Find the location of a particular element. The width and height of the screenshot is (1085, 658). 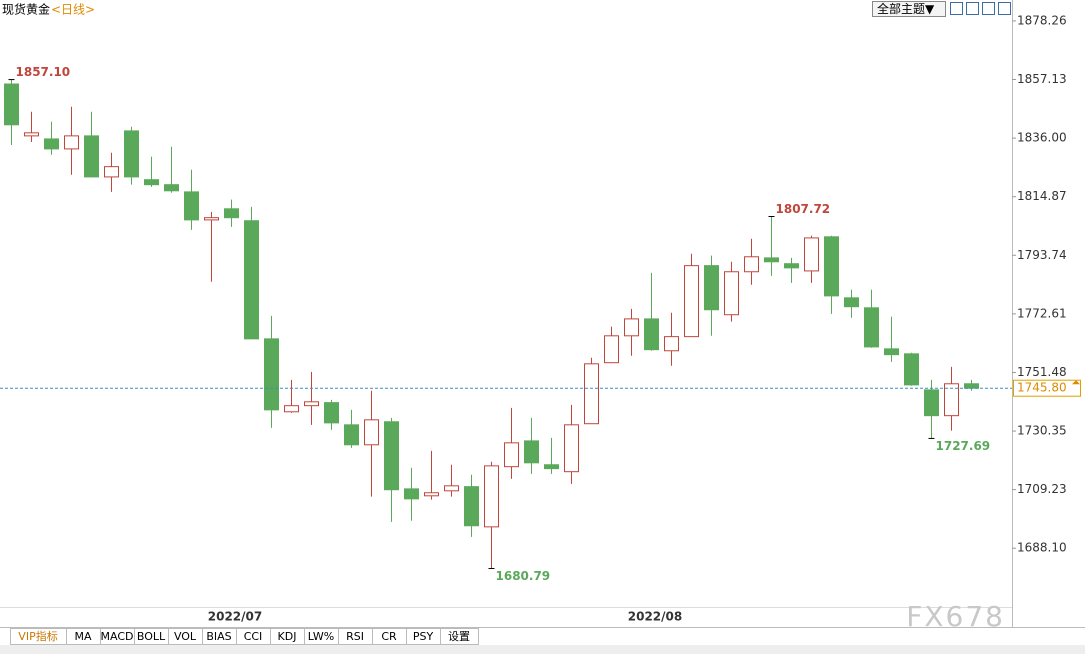

theme-label: 全部主题▼ is located at coordinates (906, 8).